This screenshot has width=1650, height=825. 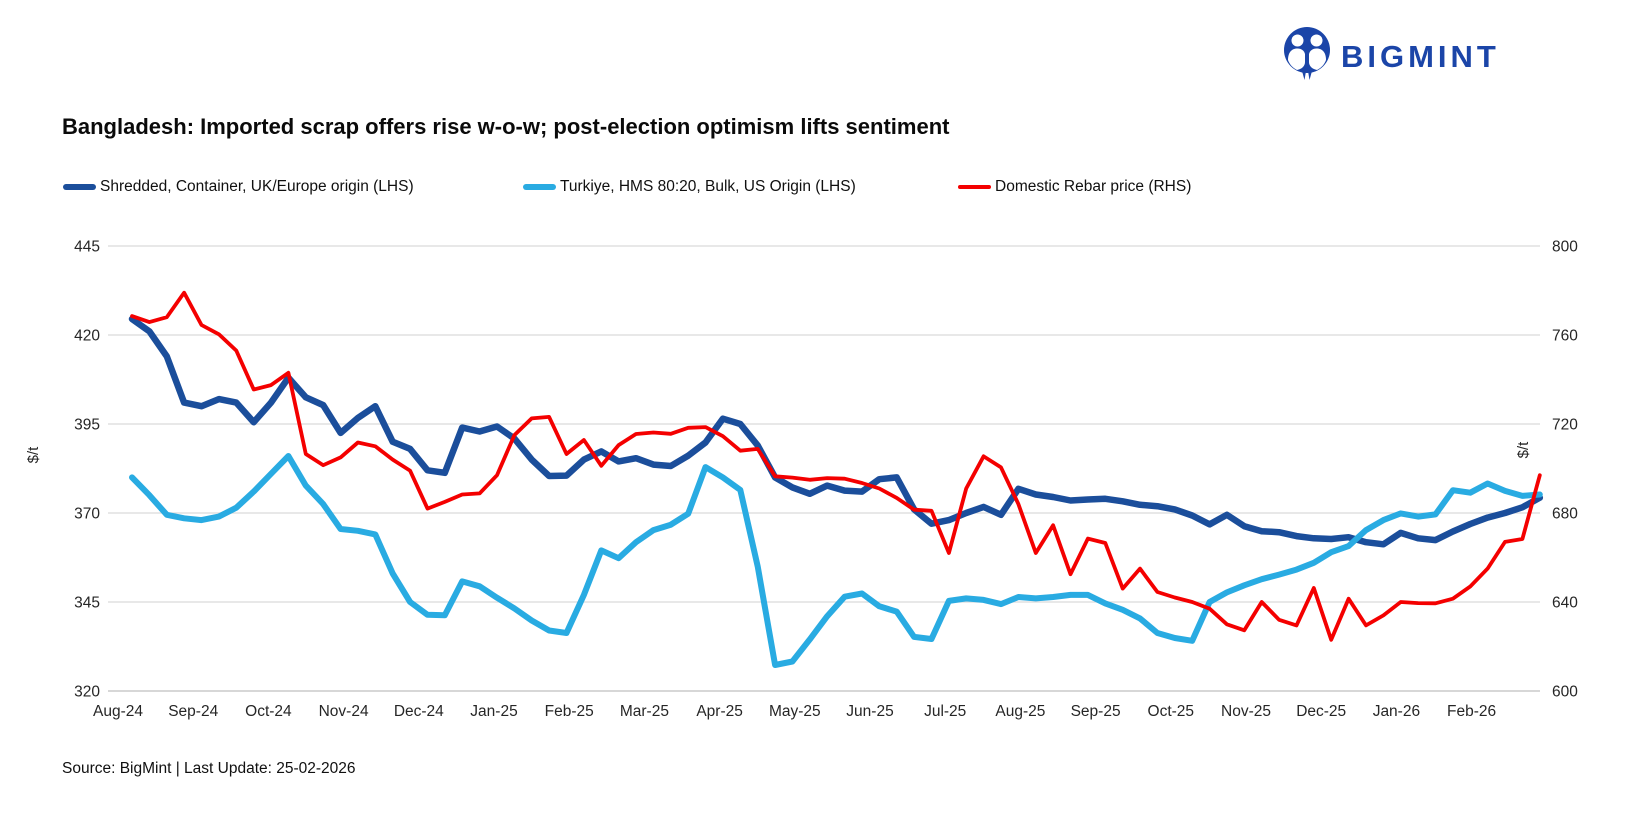 What do you see at coordinates (87, 603) in the screenshot?
I see `left-axis-tick: 345` at bounding box center [87, 603].